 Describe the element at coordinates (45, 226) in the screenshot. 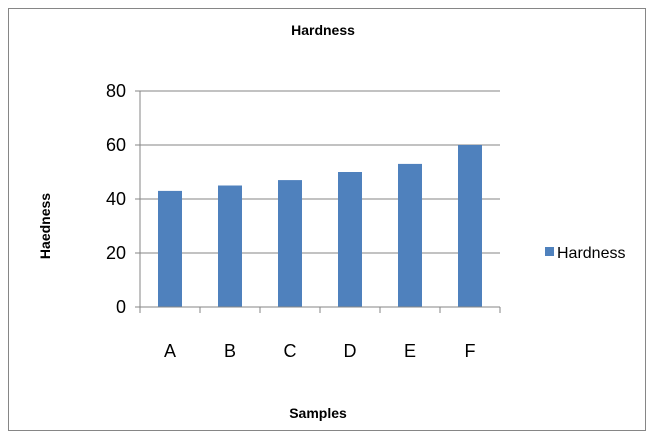

I see `y-axis-title: Haedness` at that location.